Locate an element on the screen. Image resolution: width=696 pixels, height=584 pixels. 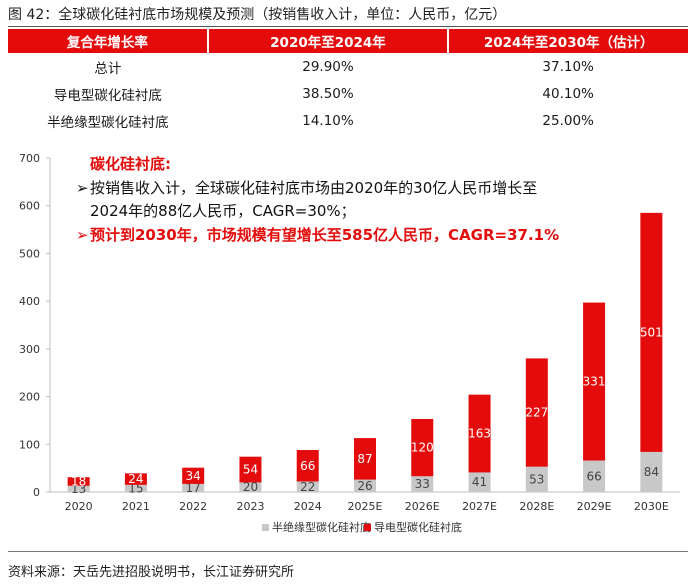
data-label: 17 is located at coordinates (193, 488).